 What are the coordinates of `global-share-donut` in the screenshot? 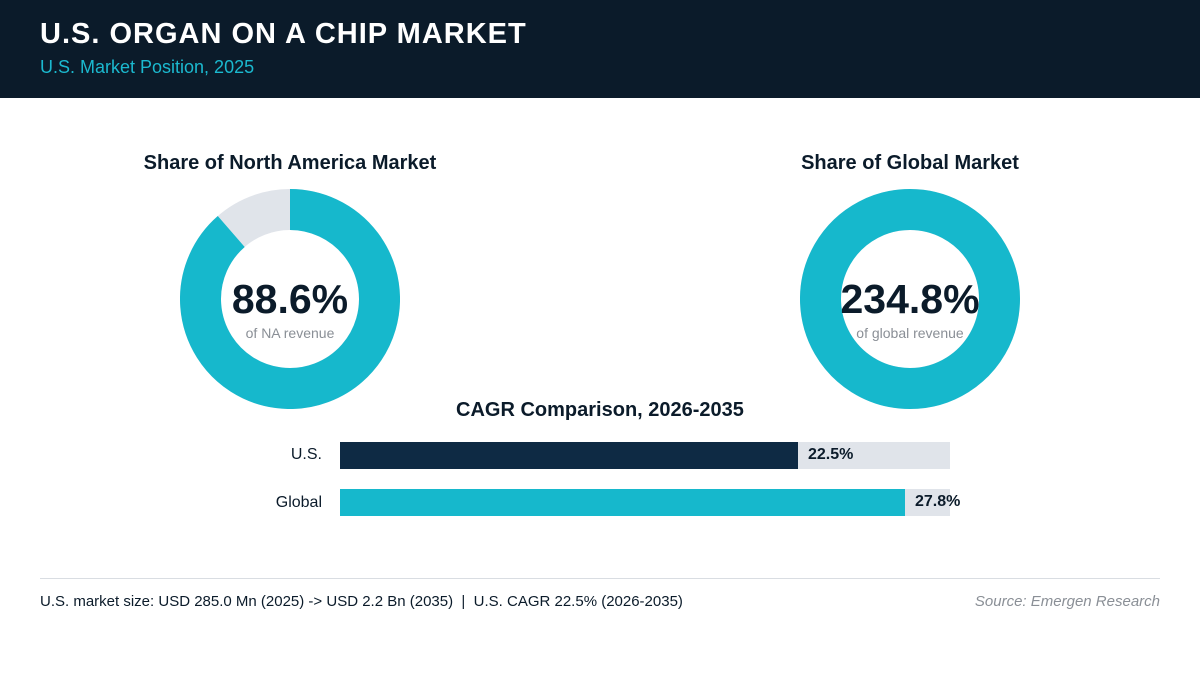 It's located at (910, 299).